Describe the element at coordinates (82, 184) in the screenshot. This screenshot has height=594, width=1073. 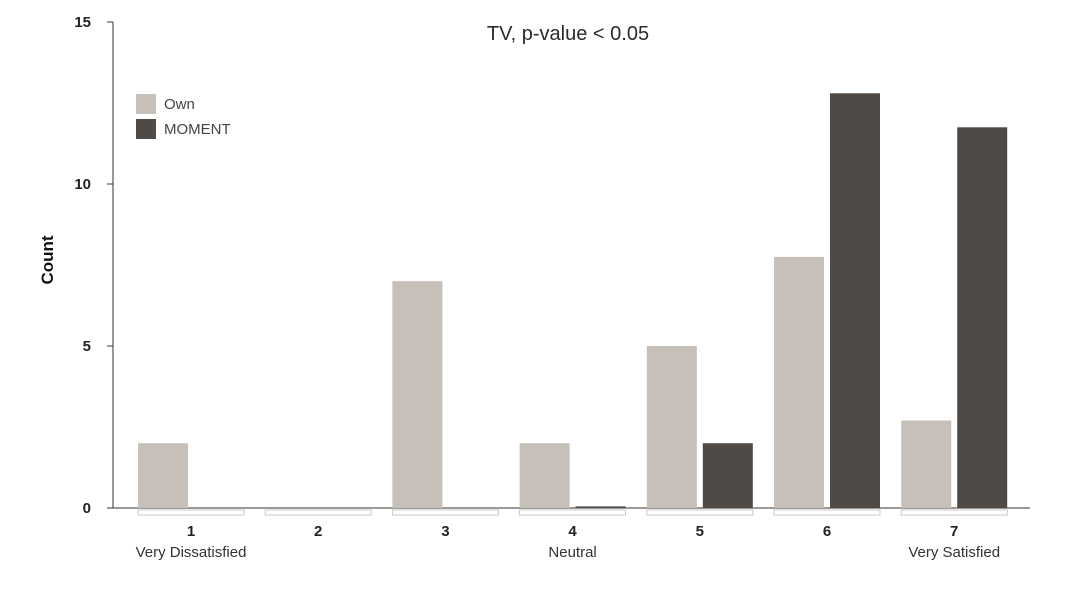
I see `y-tick-label: 10` at that location.